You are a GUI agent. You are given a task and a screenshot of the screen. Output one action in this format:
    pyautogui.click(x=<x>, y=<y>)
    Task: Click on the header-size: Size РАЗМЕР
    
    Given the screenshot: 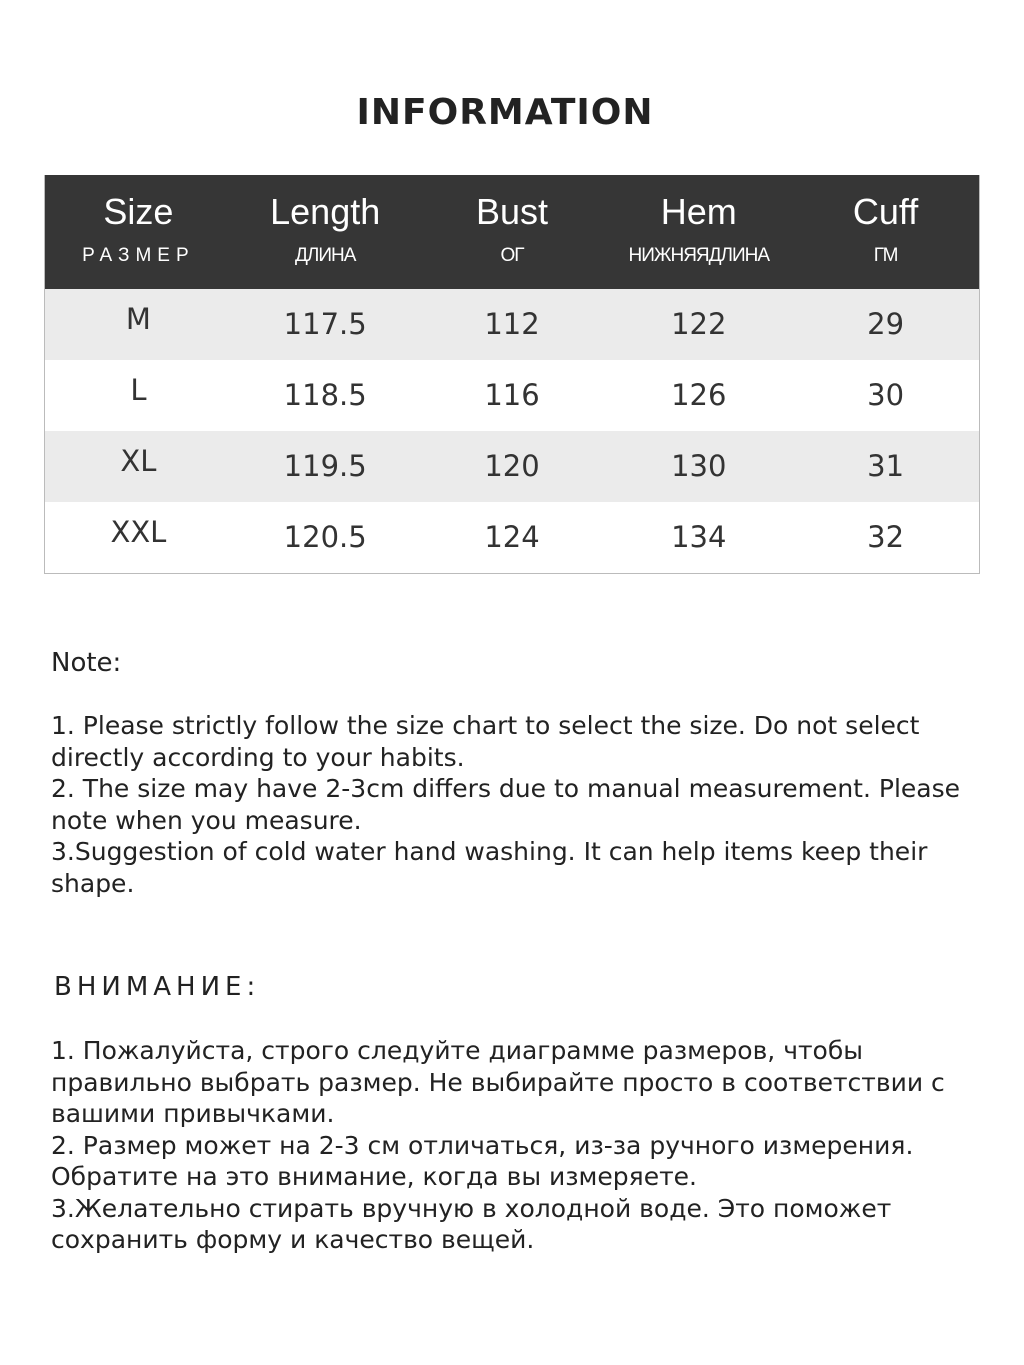 What is the action you would take?
    pyautogui.click(x=138, y=232)
    